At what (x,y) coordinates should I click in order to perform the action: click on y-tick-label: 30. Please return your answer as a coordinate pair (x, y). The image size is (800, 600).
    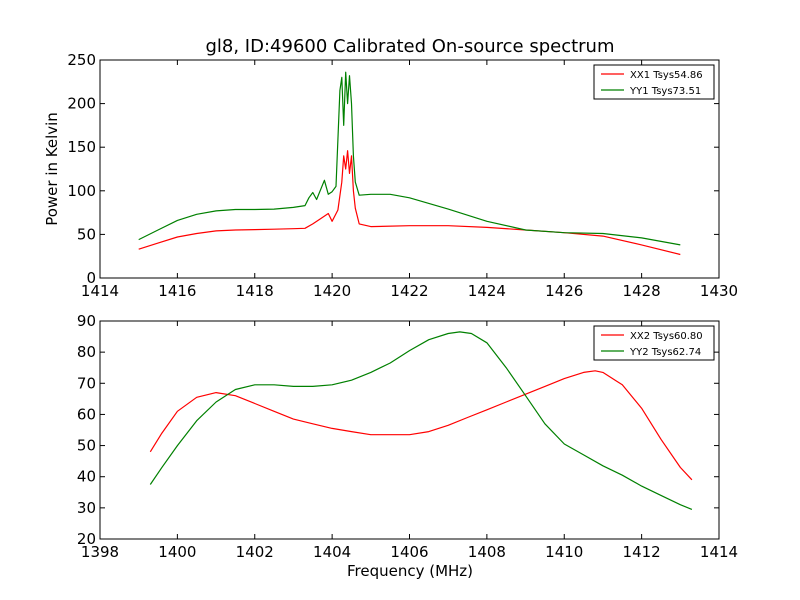
    Looking at the image, I should click on (86, 508).